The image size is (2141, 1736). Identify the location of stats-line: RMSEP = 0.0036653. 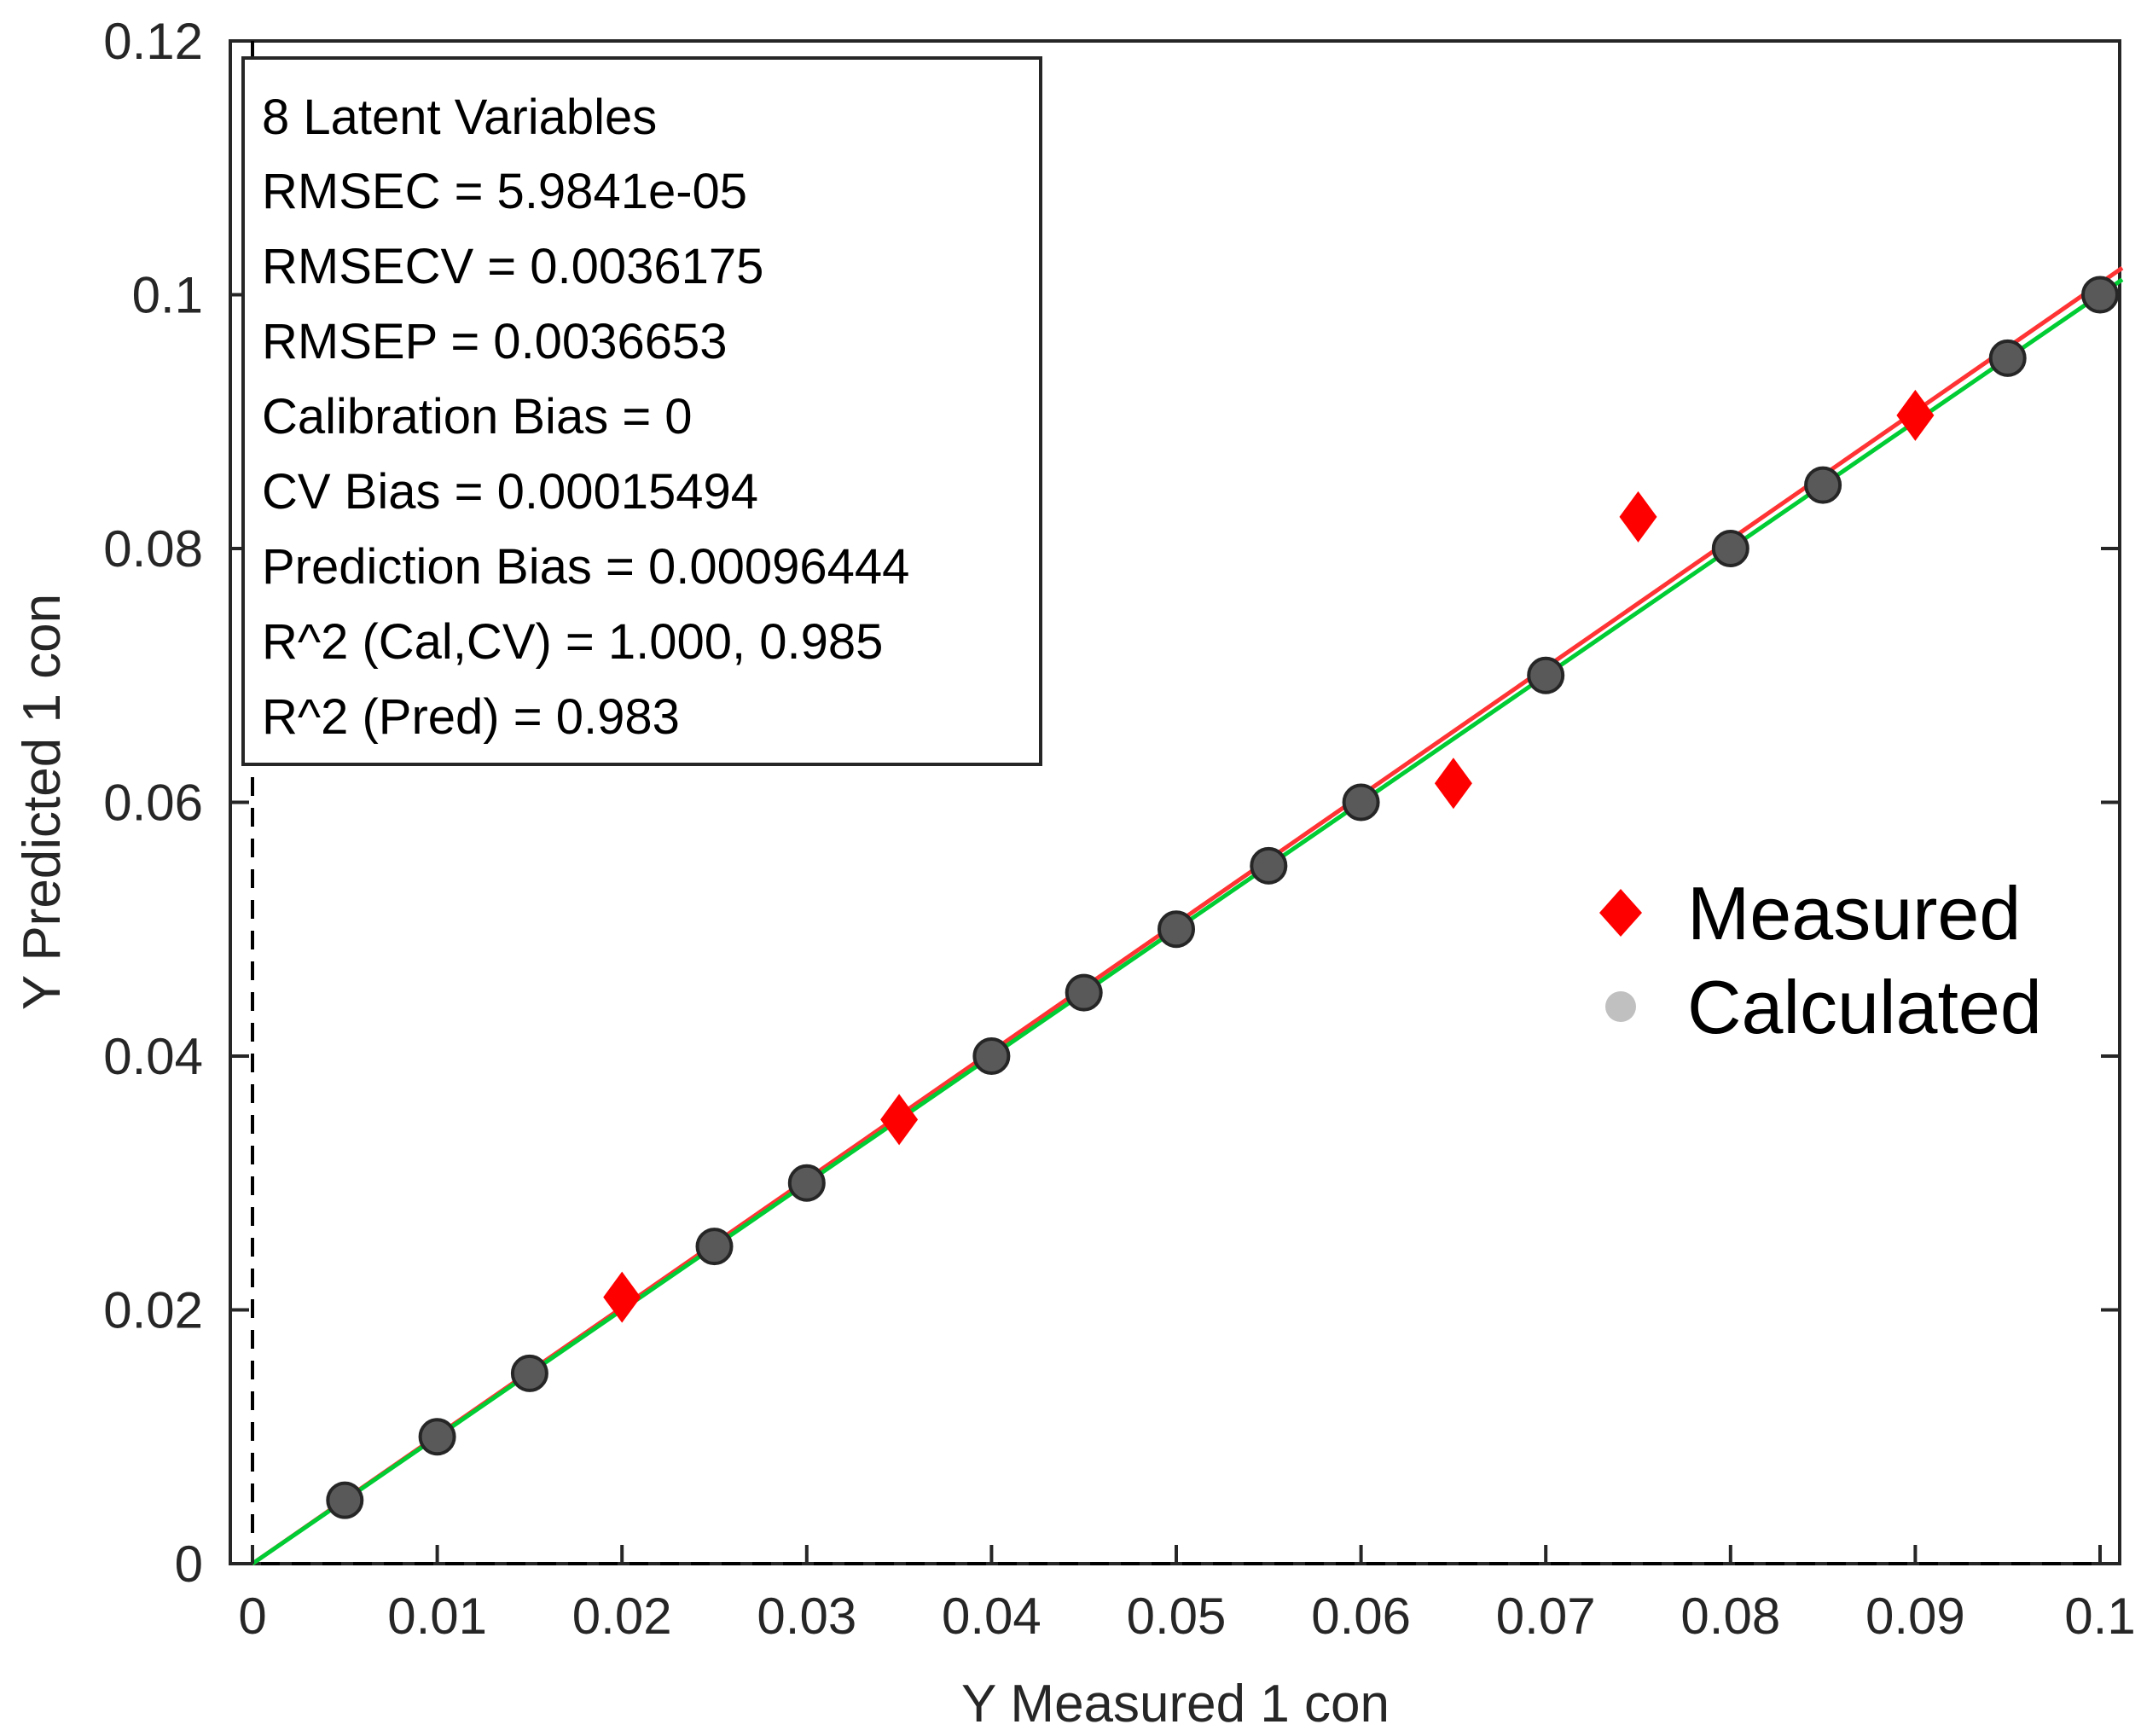
(494, 341).